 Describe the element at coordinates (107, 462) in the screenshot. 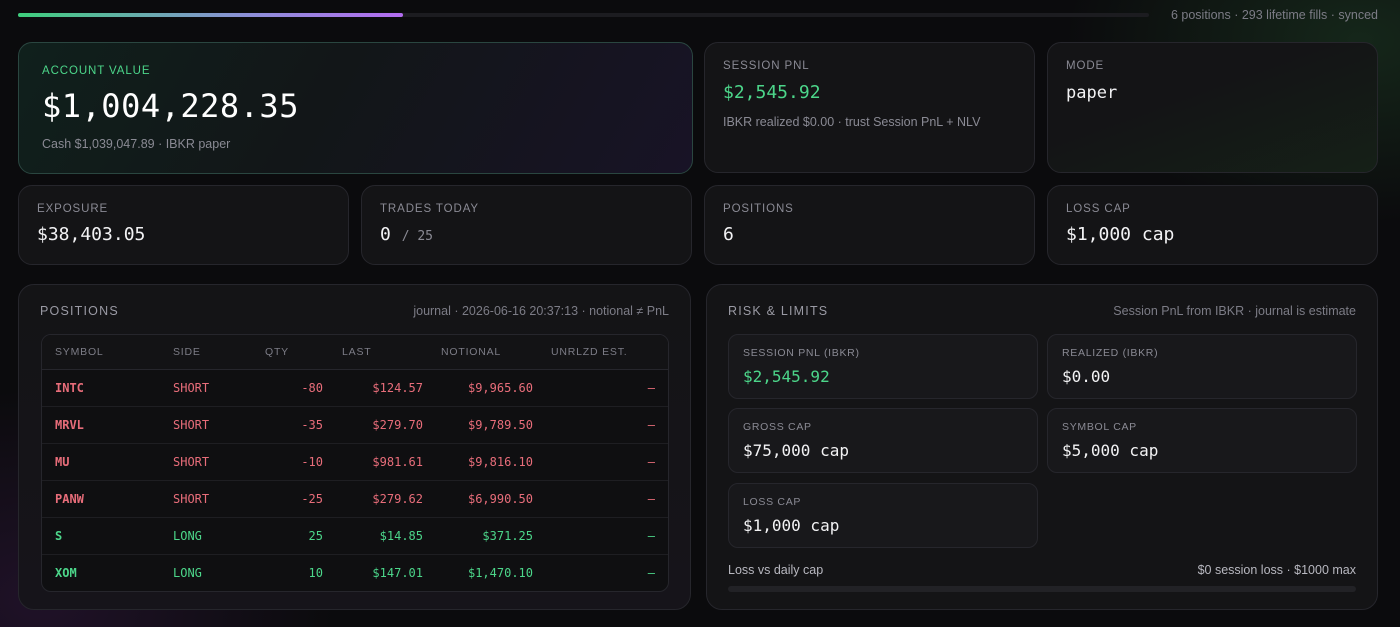

I see `row-symbol: MU` at that location.